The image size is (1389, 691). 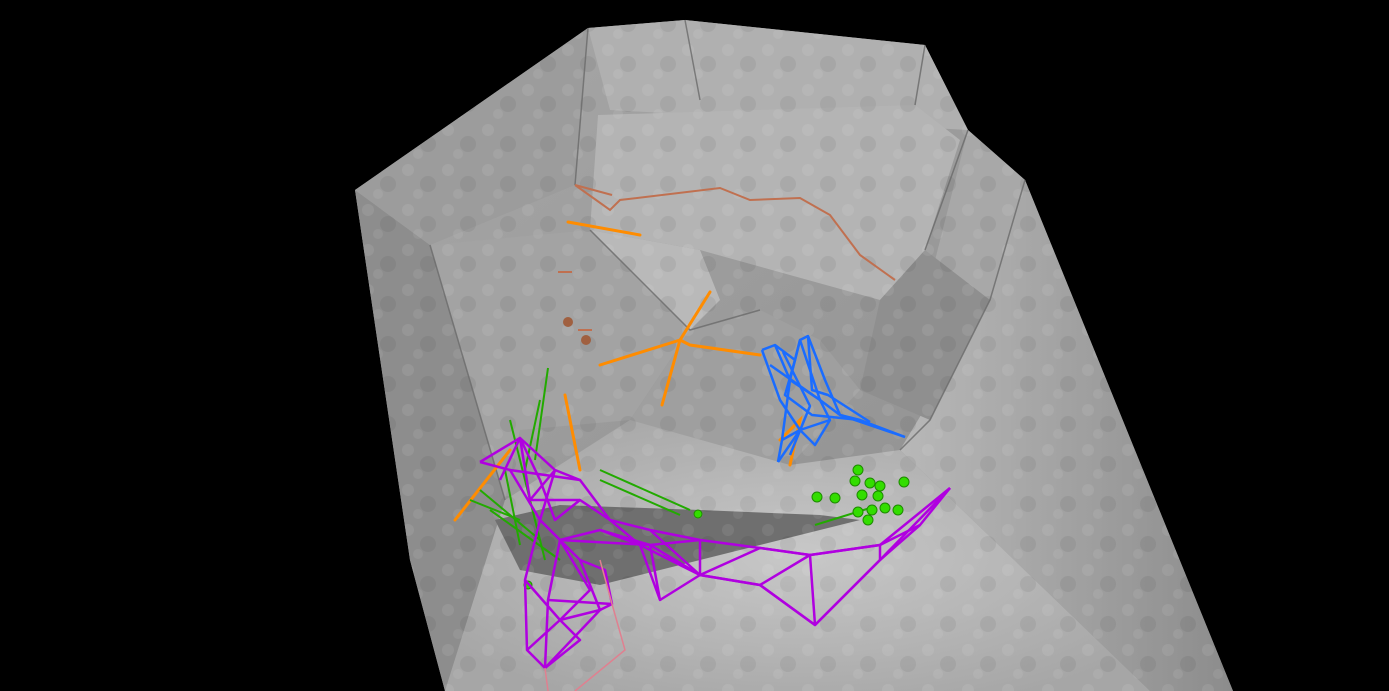 I want to click on blue-wireframe-mesh, so click(x=833, y=398).